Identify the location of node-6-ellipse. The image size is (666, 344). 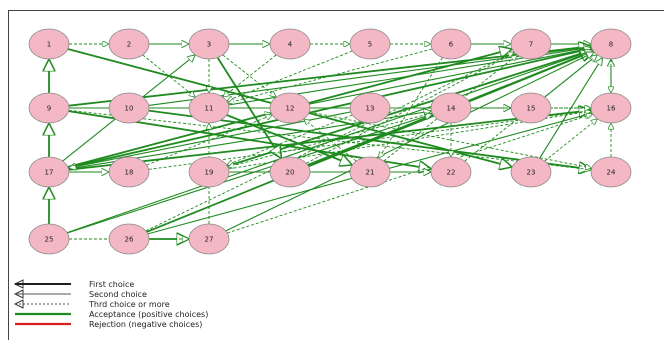
(451, 44).